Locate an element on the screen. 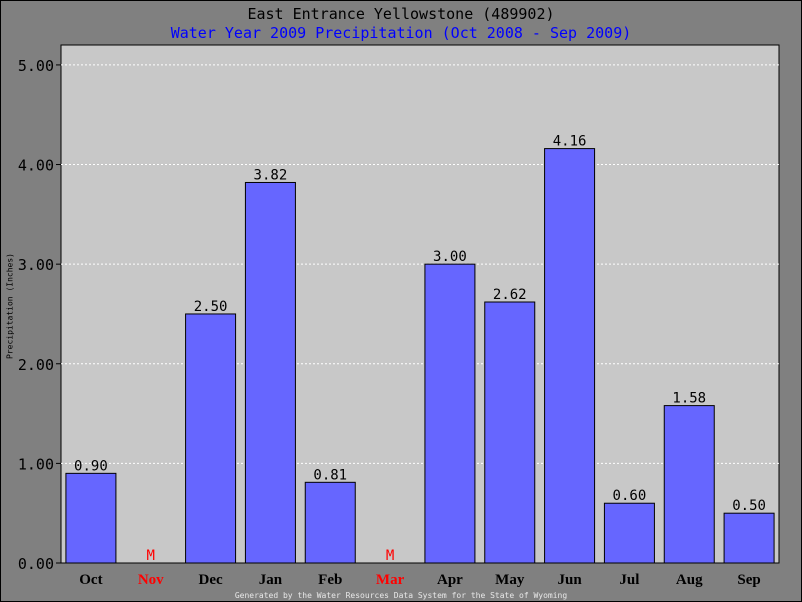 The height and width of the screenshot is (602, 802). x-tick-label: Apr is located at coordinates (450, 580).